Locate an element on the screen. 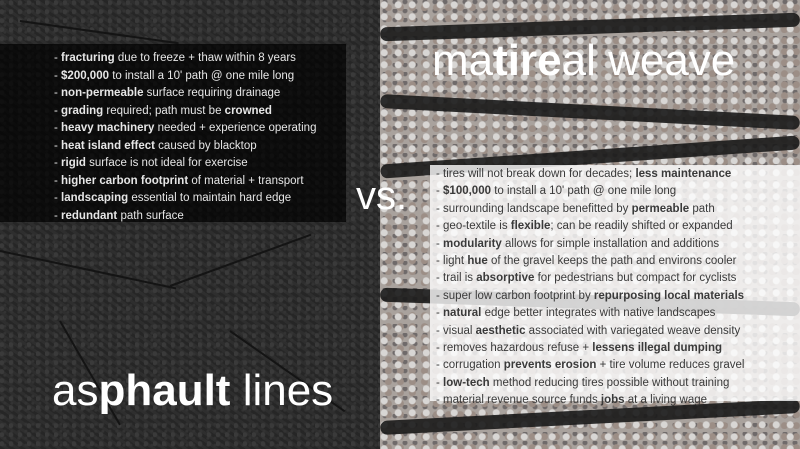 The height and width of the screenshot is (449, 800). bold-text: hue is located at coordinates (477, 261).